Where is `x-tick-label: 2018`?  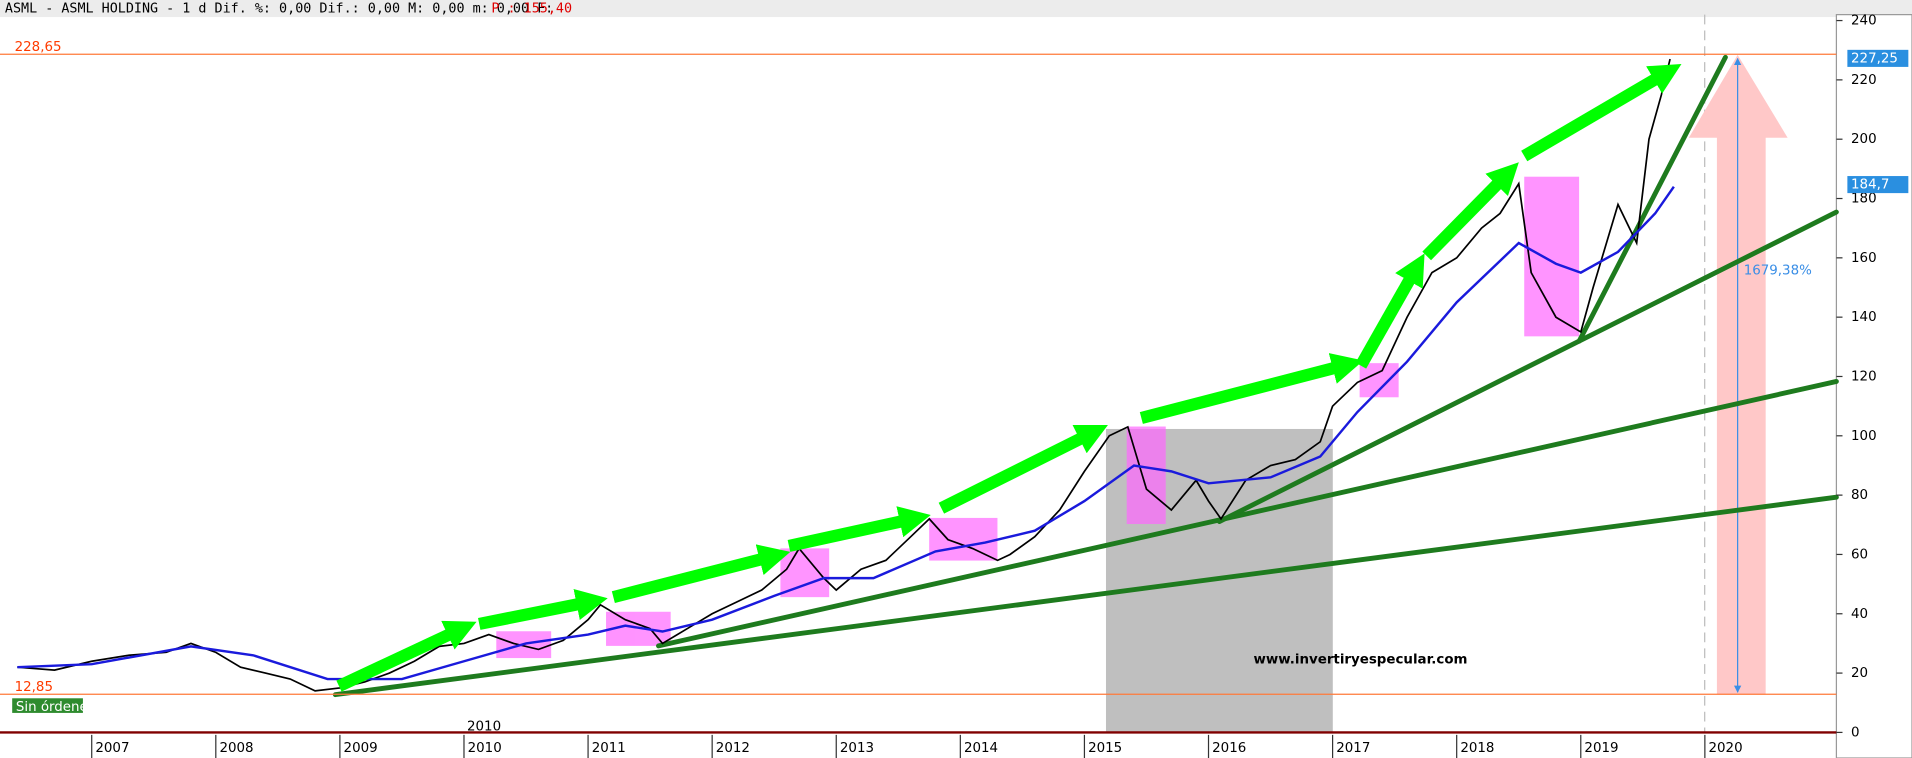 x-tick-label: 2018 is located at coordinates (1477, 748).